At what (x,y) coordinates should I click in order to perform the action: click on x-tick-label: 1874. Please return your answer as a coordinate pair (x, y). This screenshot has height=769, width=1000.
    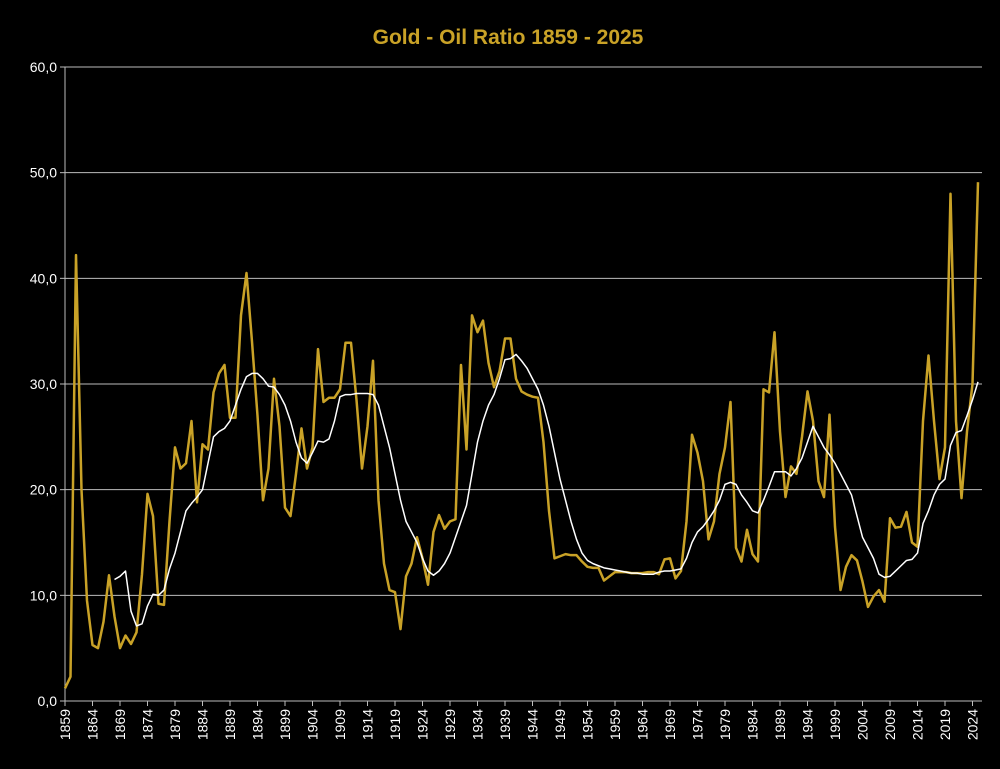
    Looking at the image, I should click on (148, 724).